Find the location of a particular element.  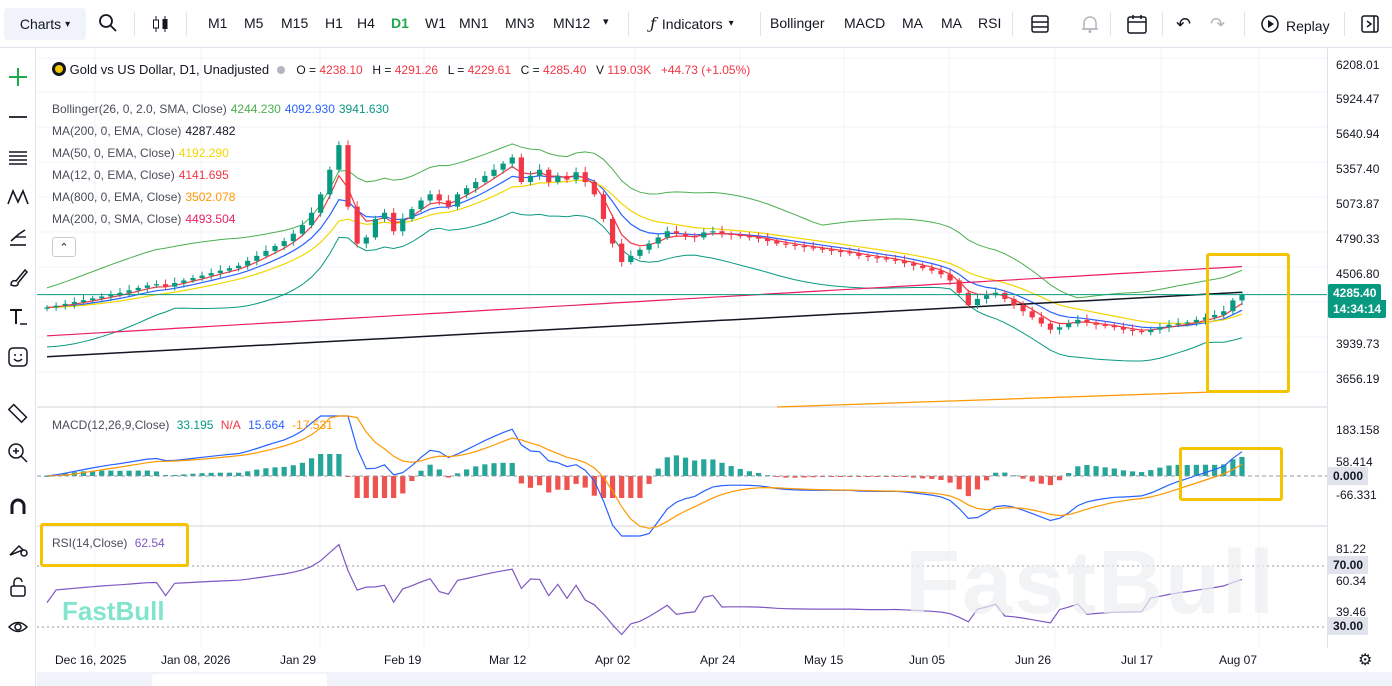

quick-indicator-ma-2: MA is located at coordinates (912, 23).